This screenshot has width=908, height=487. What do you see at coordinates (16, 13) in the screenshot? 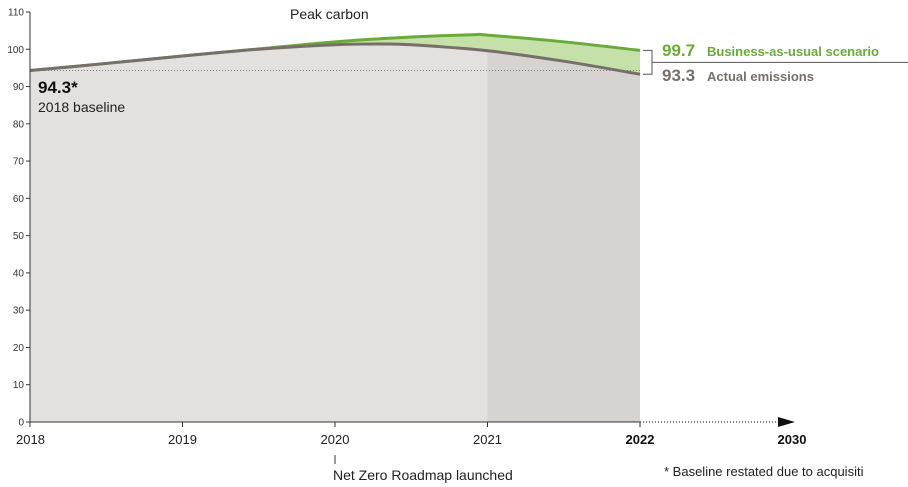
I see `y-tick-label: 110` at bounding box center [16, 13].